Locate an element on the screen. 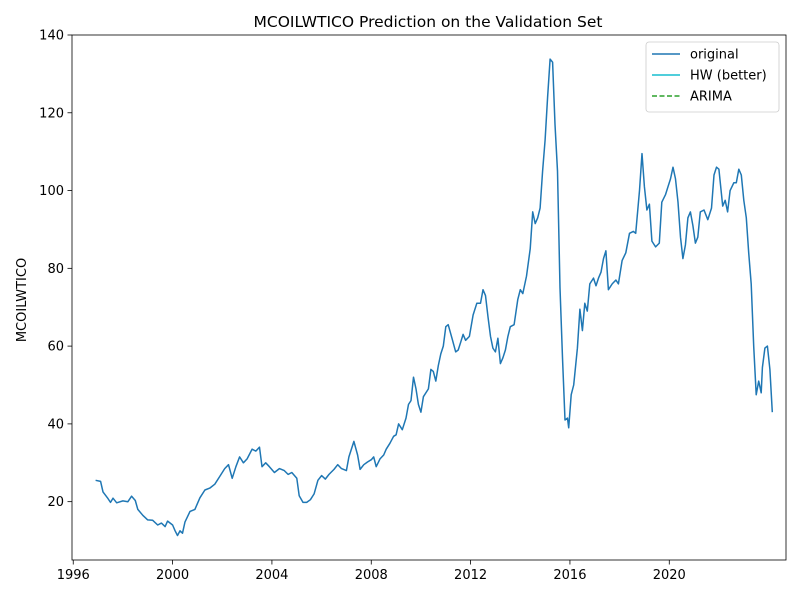 The width and height of the screenshot is (800, 600). legend-label: original is located at coordinates (714, 55).